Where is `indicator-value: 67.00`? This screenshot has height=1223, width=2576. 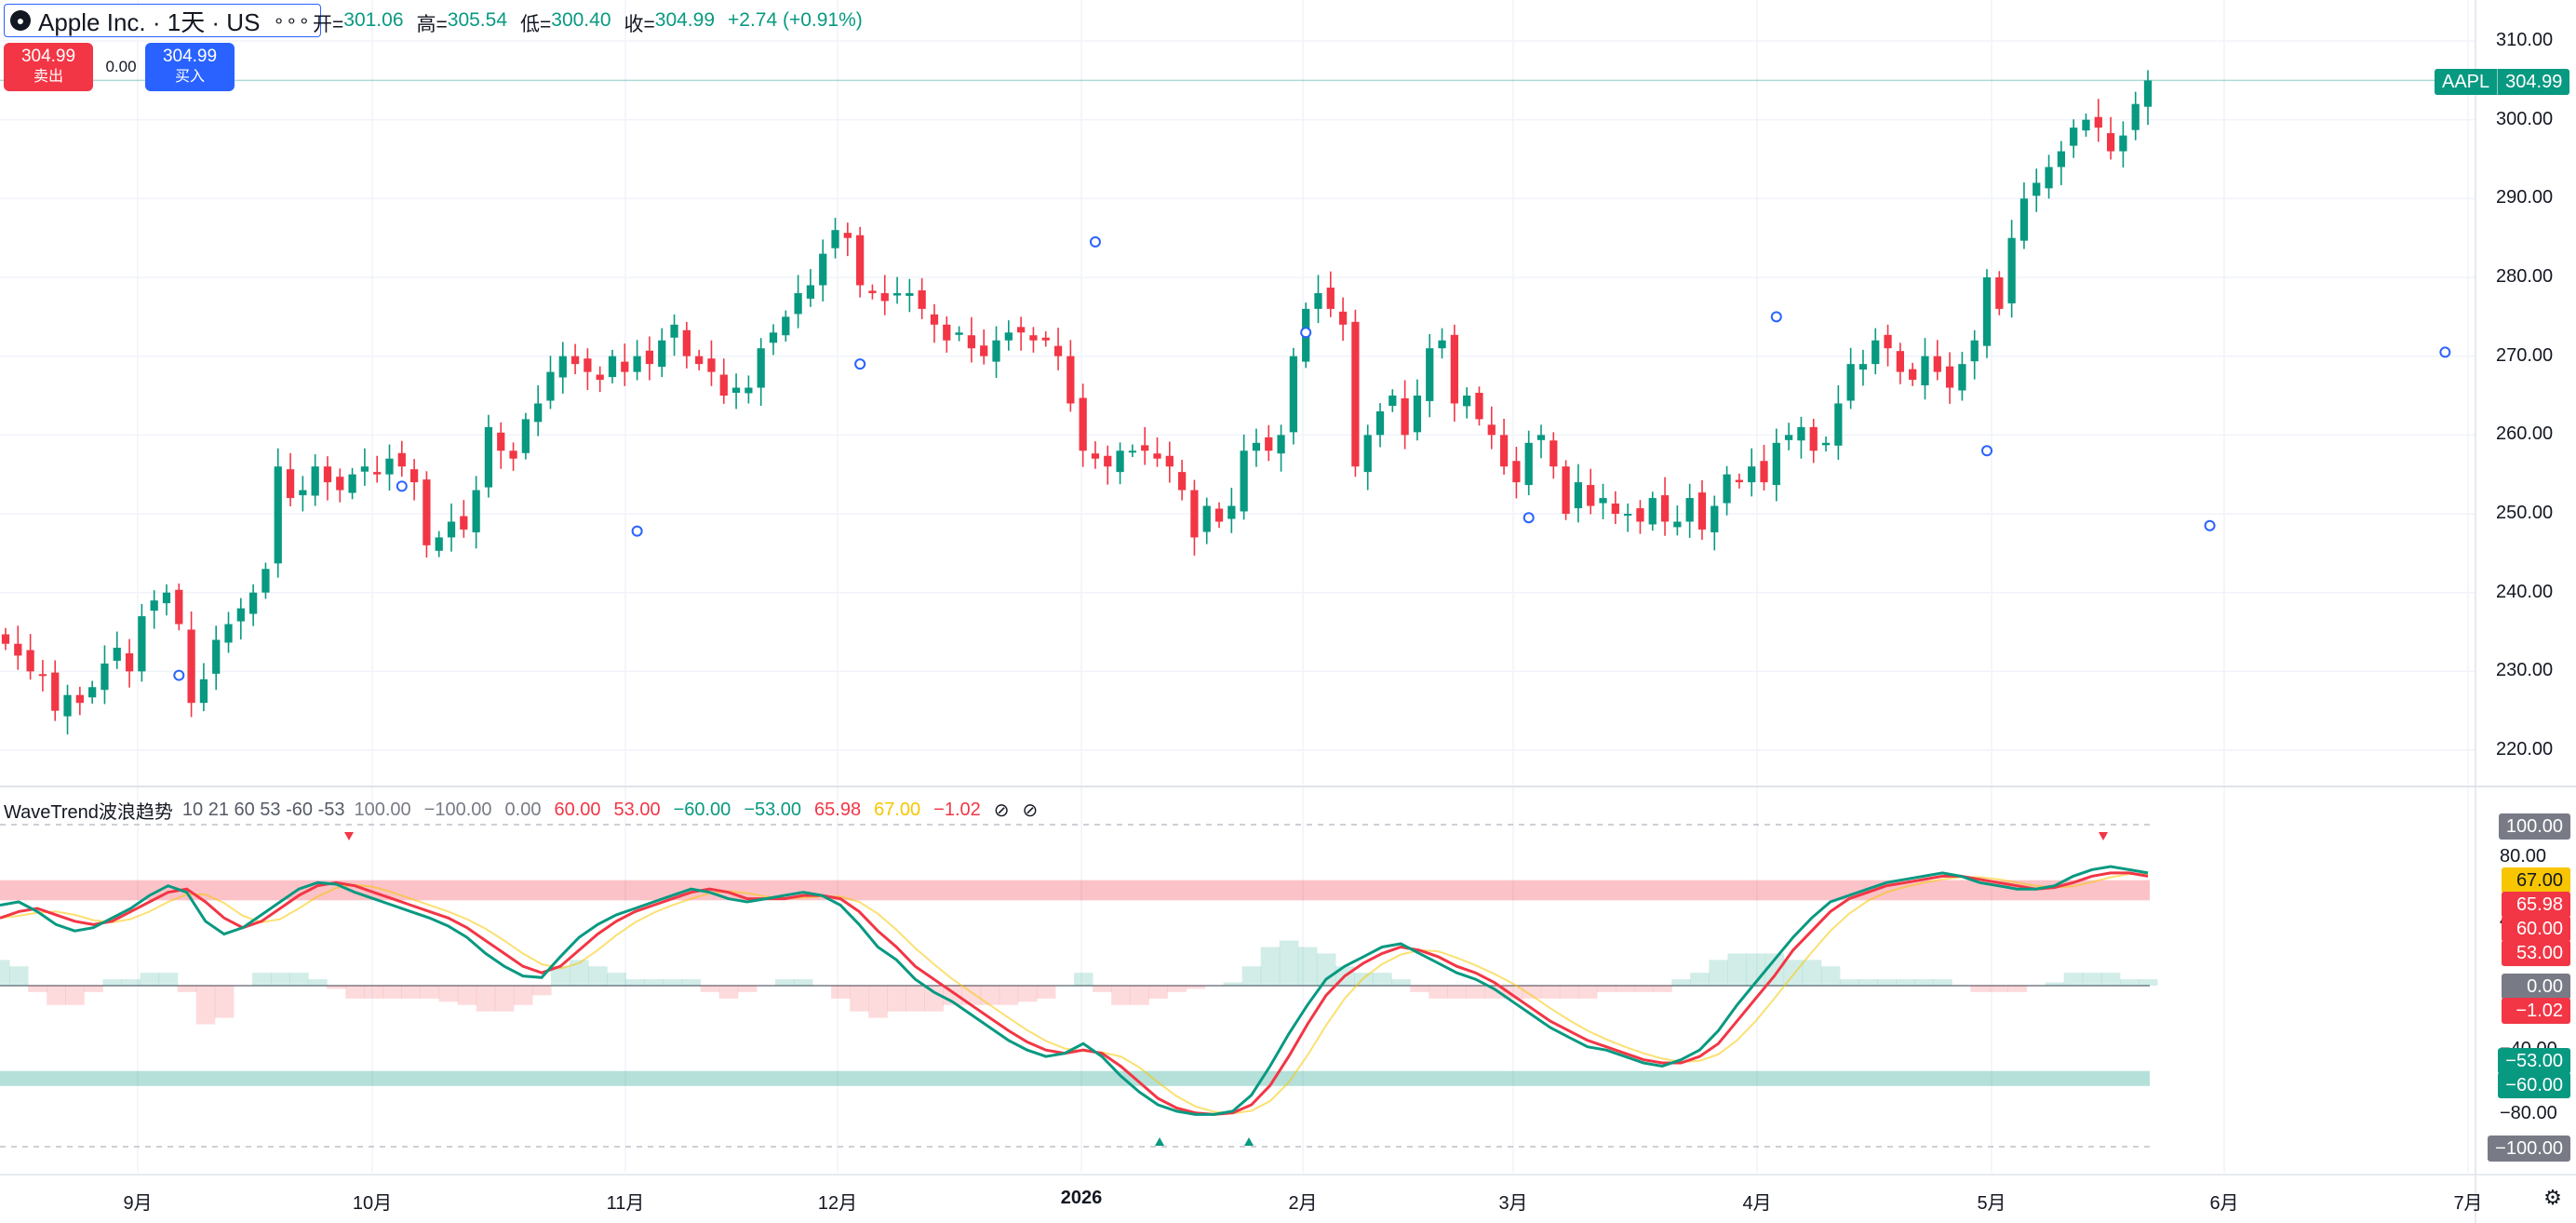
indicator-value: 67.00 is located at coordinates (897, 810).